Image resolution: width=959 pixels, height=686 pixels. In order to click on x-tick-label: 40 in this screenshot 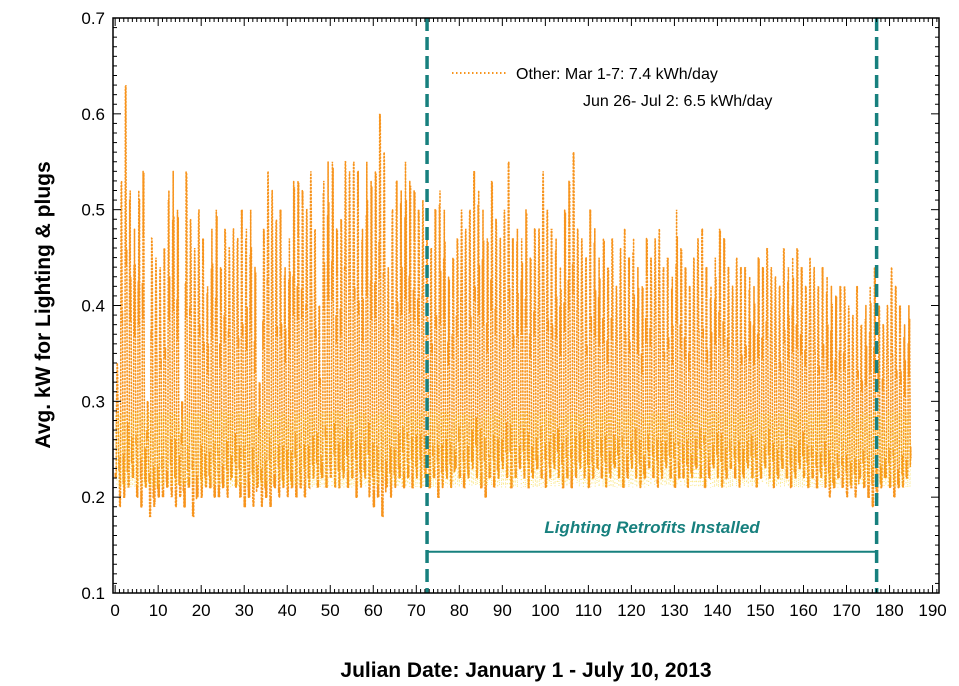, I will do `click(287, 610)`.